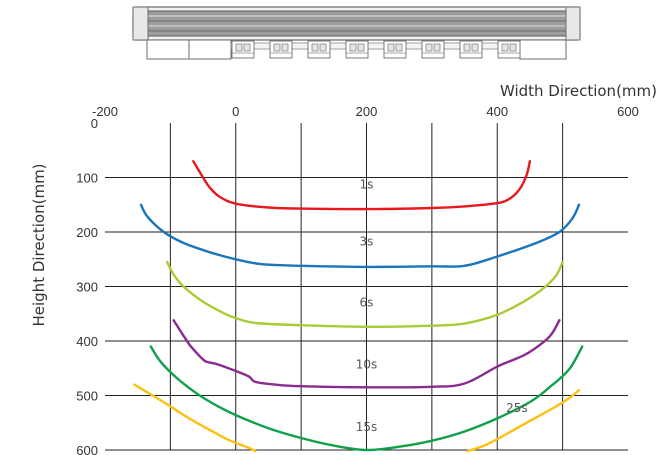 This screenshot has height=455, width=662. What do you see at coordinates (376, 49) in the screenshot?
I see `nozzle-units` at bounding box center [376, 49].